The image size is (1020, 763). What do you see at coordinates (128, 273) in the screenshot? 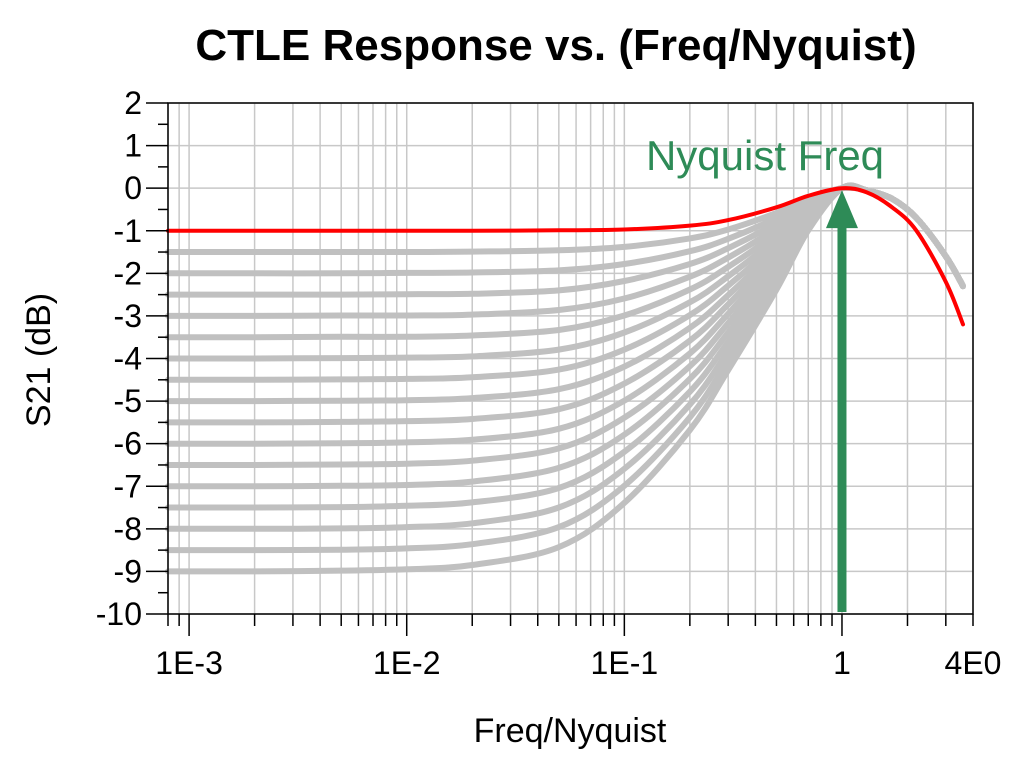
I see `y-tick-label: -2` at bounding box center [128, 273].